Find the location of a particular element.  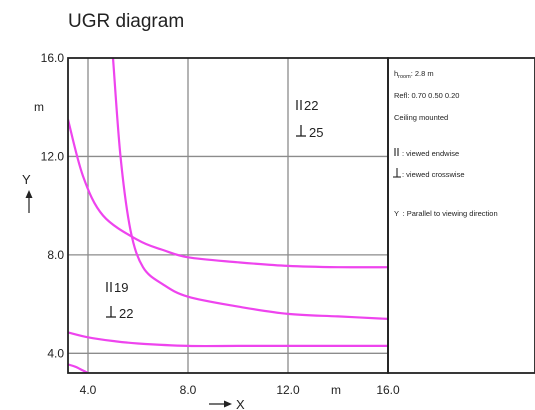

endwise-legend: : viewed endwise is located at coordinates (430, 153).